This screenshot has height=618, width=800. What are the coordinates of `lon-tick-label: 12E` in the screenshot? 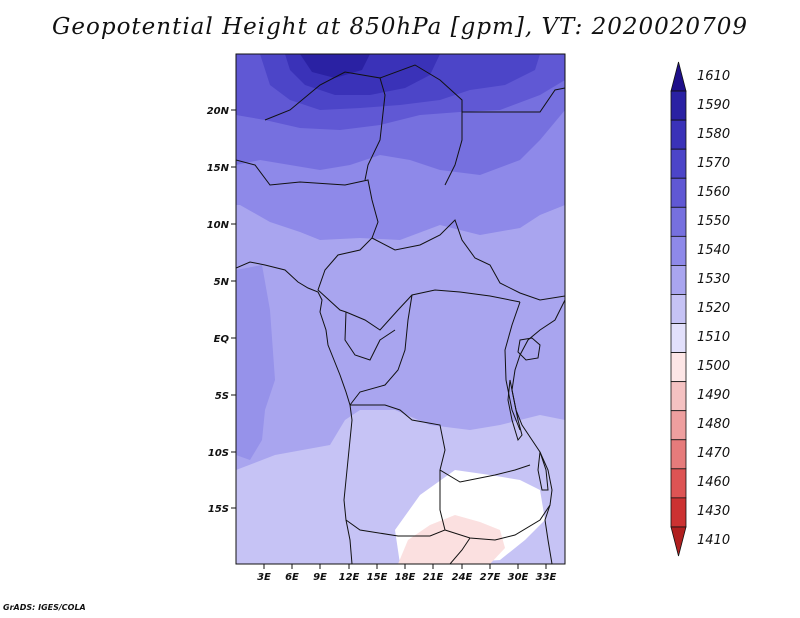 It's located at (349, 577).